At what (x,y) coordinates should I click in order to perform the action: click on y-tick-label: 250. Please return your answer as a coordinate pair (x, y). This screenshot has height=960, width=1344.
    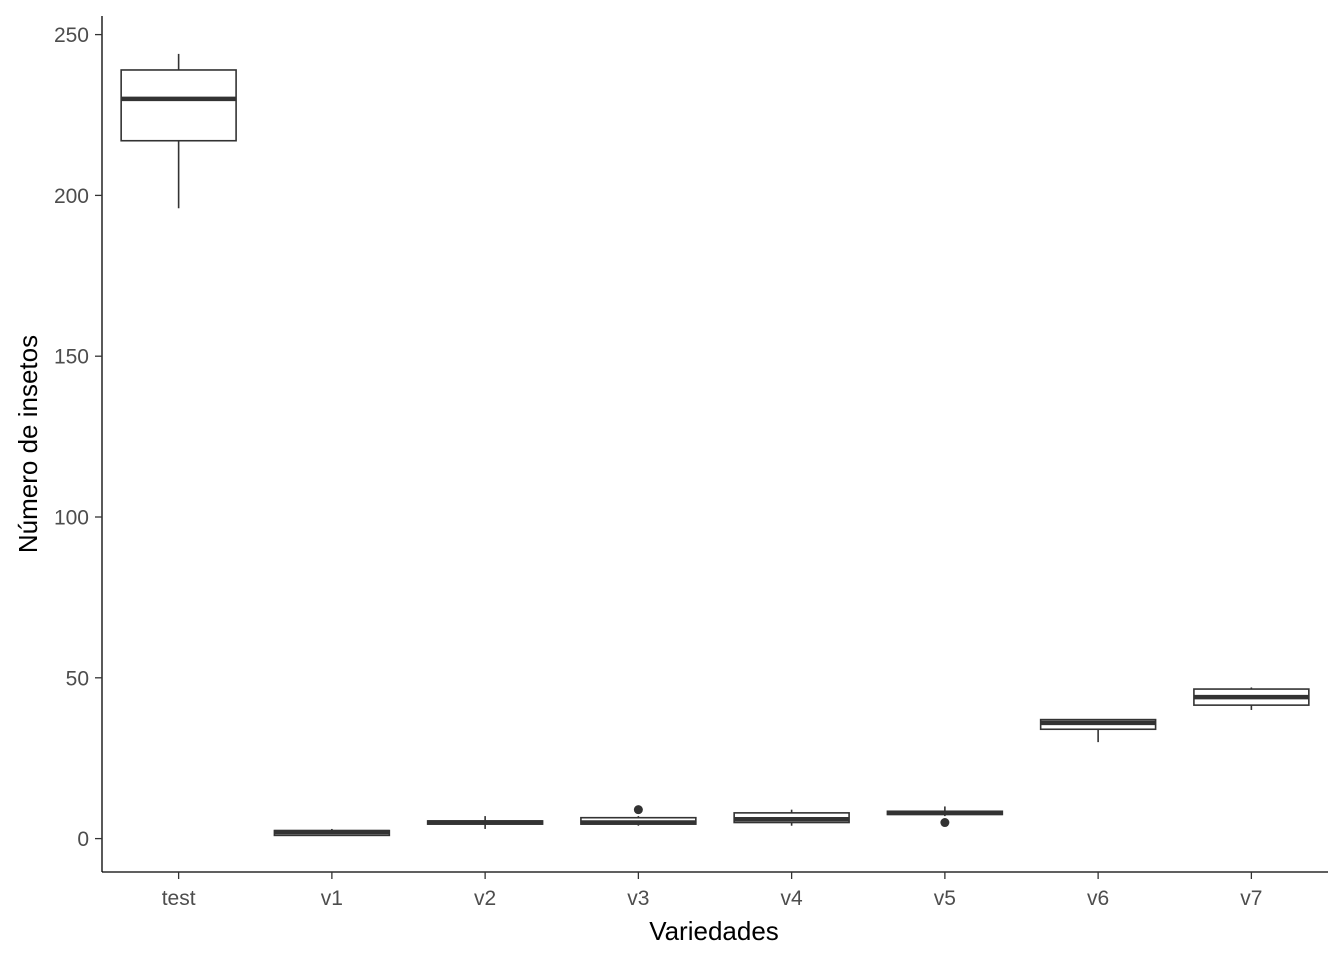
    Looking at the image, I should click on (71, 35).